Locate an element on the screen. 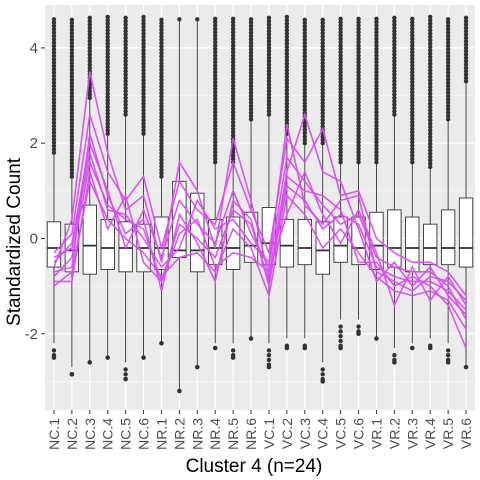  x-tick-label: NC.3 is located at coordinates (90, 434).